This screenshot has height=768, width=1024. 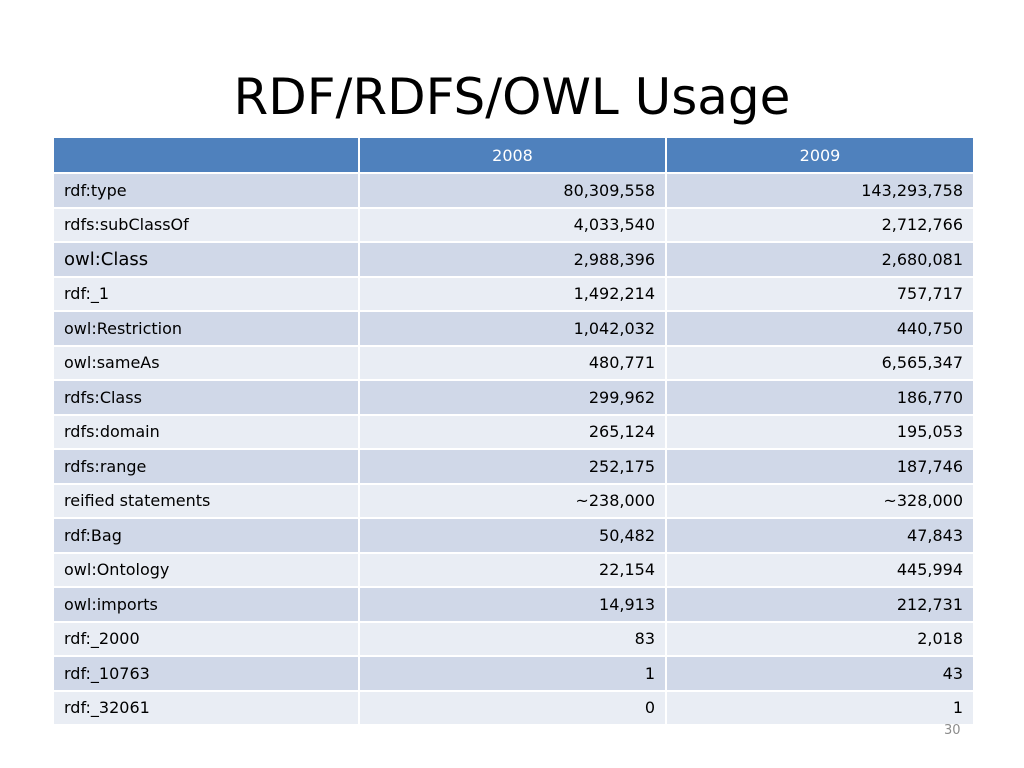 What do you see at coordinates (206, 362) in the screenshot?
I see `row-term: owl:sameAs` at bounding box center [206, 362].